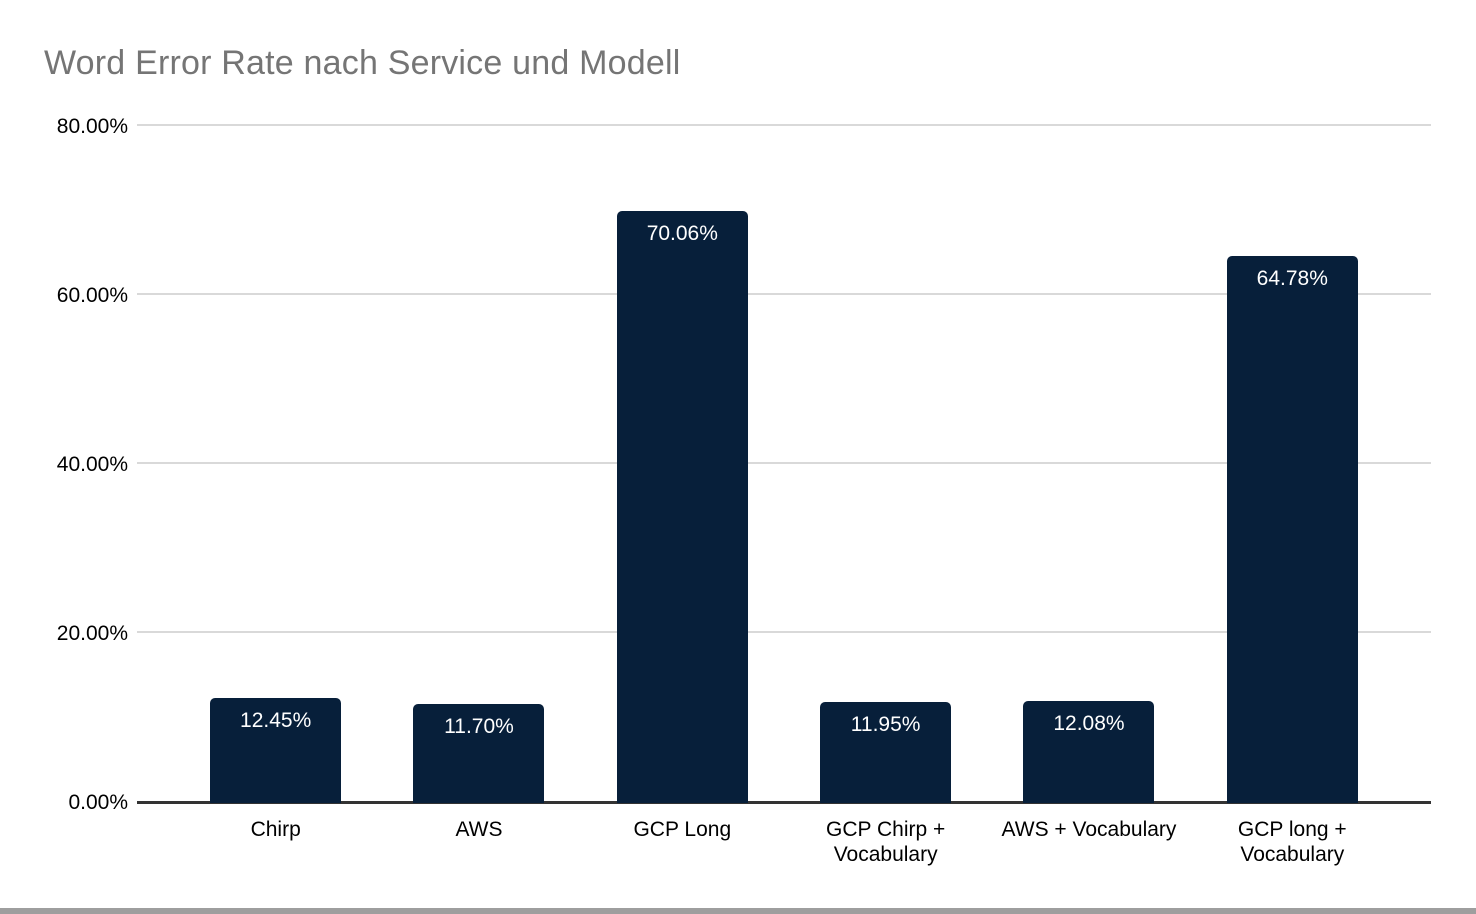 Image resolution: width=1476 pixels, height=914 pixels. What do you see at coordinates (275, 843) in the screenshot?
I see `x-slot: Chirp` at bounding box center [275, 843].